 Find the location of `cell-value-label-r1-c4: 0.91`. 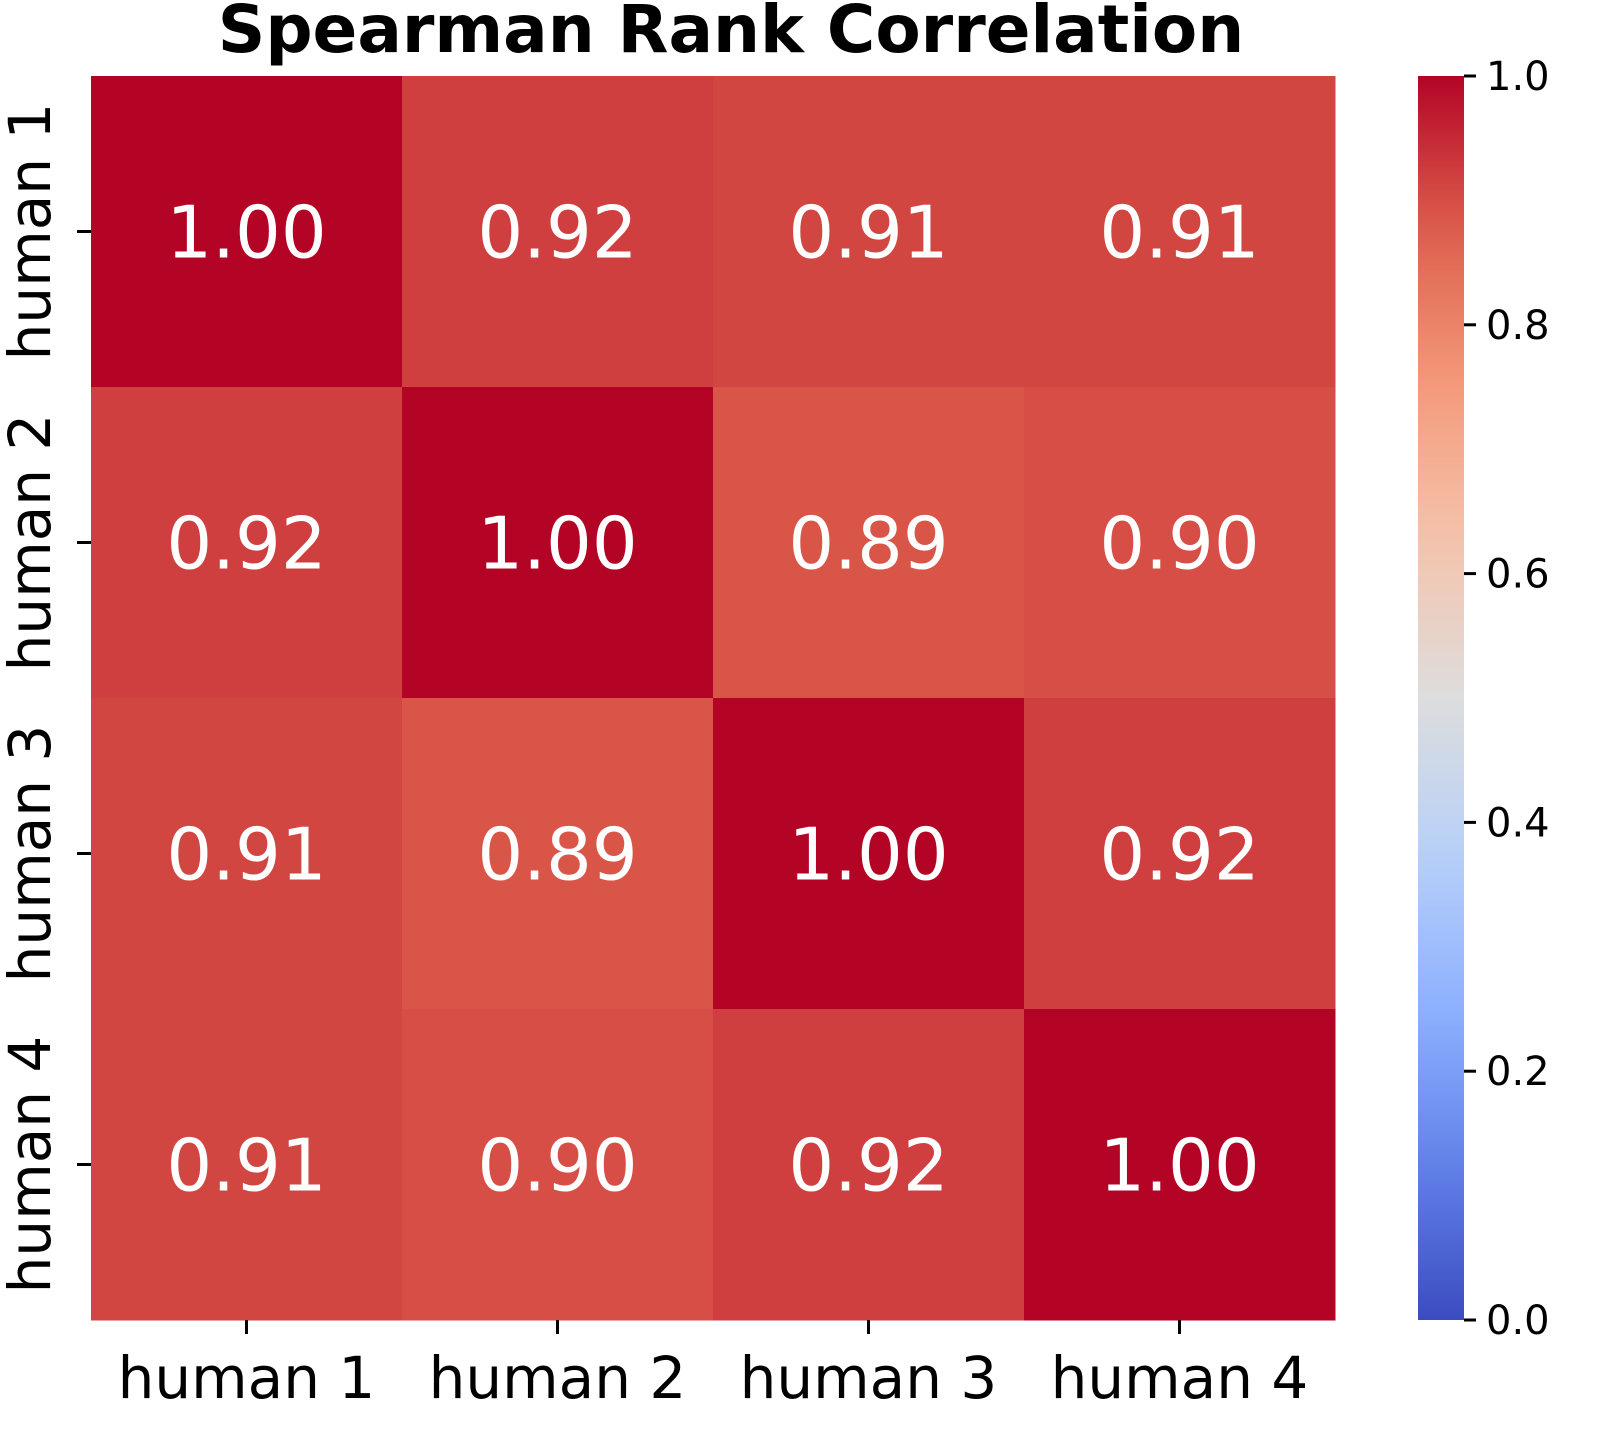

cell-value-label-r1-c4: 0.91 is located at coordinates (1179, 233).